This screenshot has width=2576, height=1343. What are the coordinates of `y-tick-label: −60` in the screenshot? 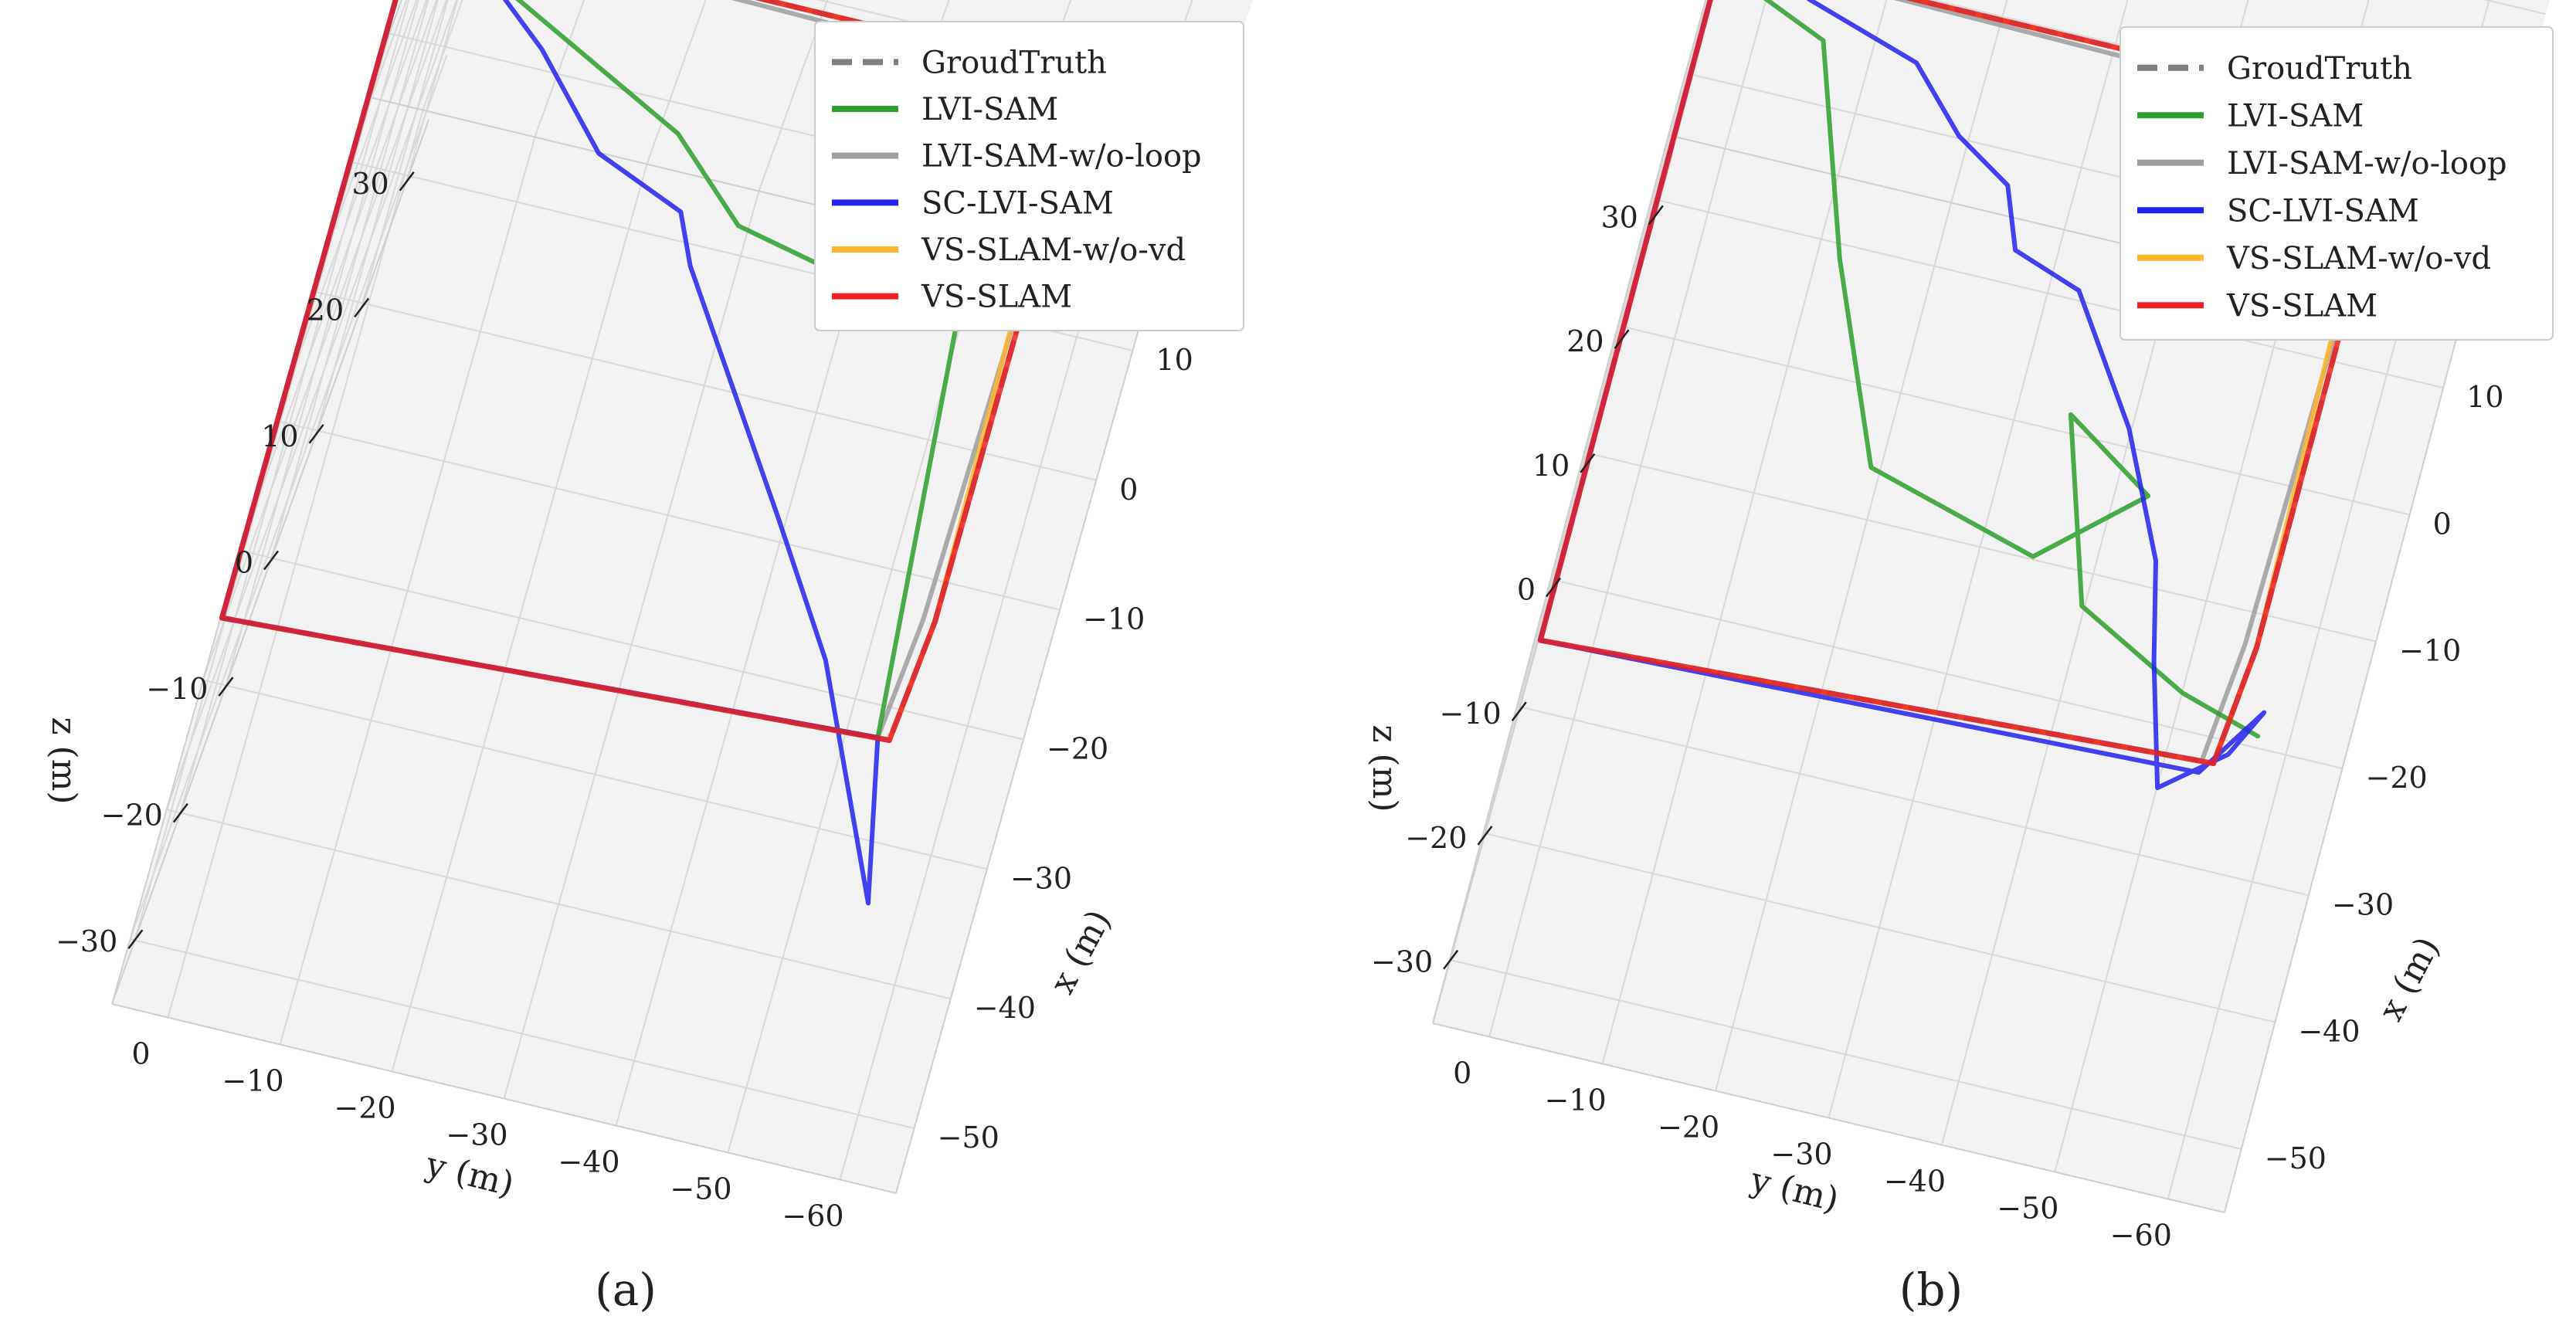 It's located at (2141, 1236).